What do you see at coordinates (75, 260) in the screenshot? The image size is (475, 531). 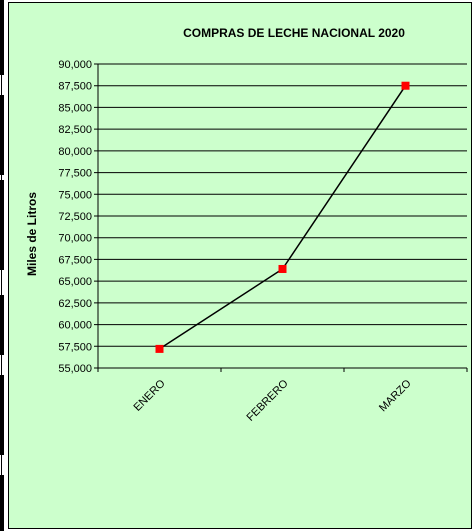 I see `y-tick-label: 67,500` at bounding box center [75, 260].